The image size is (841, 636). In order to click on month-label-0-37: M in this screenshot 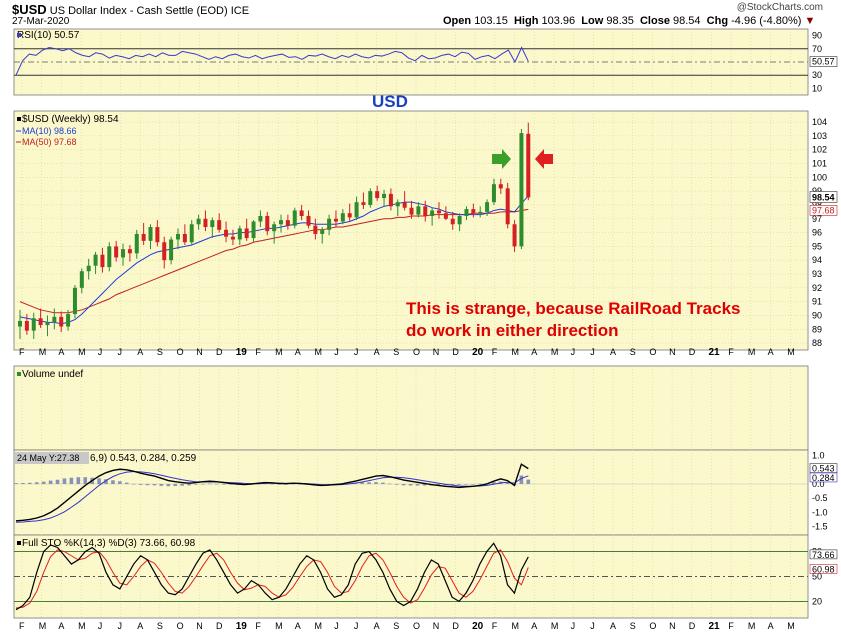, I will do `click(752, 352)`.